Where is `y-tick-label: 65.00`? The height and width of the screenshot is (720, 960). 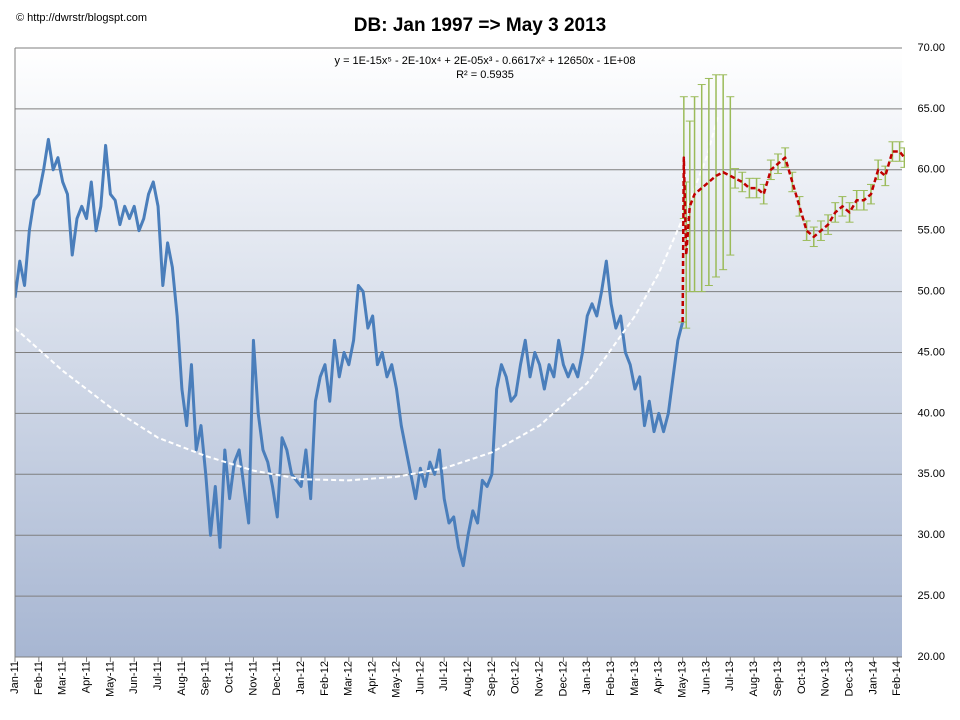
y-tick-label: 65.00 is located at coordinates (931, 109).